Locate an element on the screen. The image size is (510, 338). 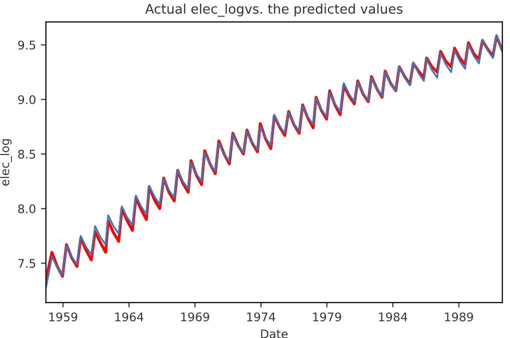
x-tick-label: 1959 is located at coordinates (63, 317).